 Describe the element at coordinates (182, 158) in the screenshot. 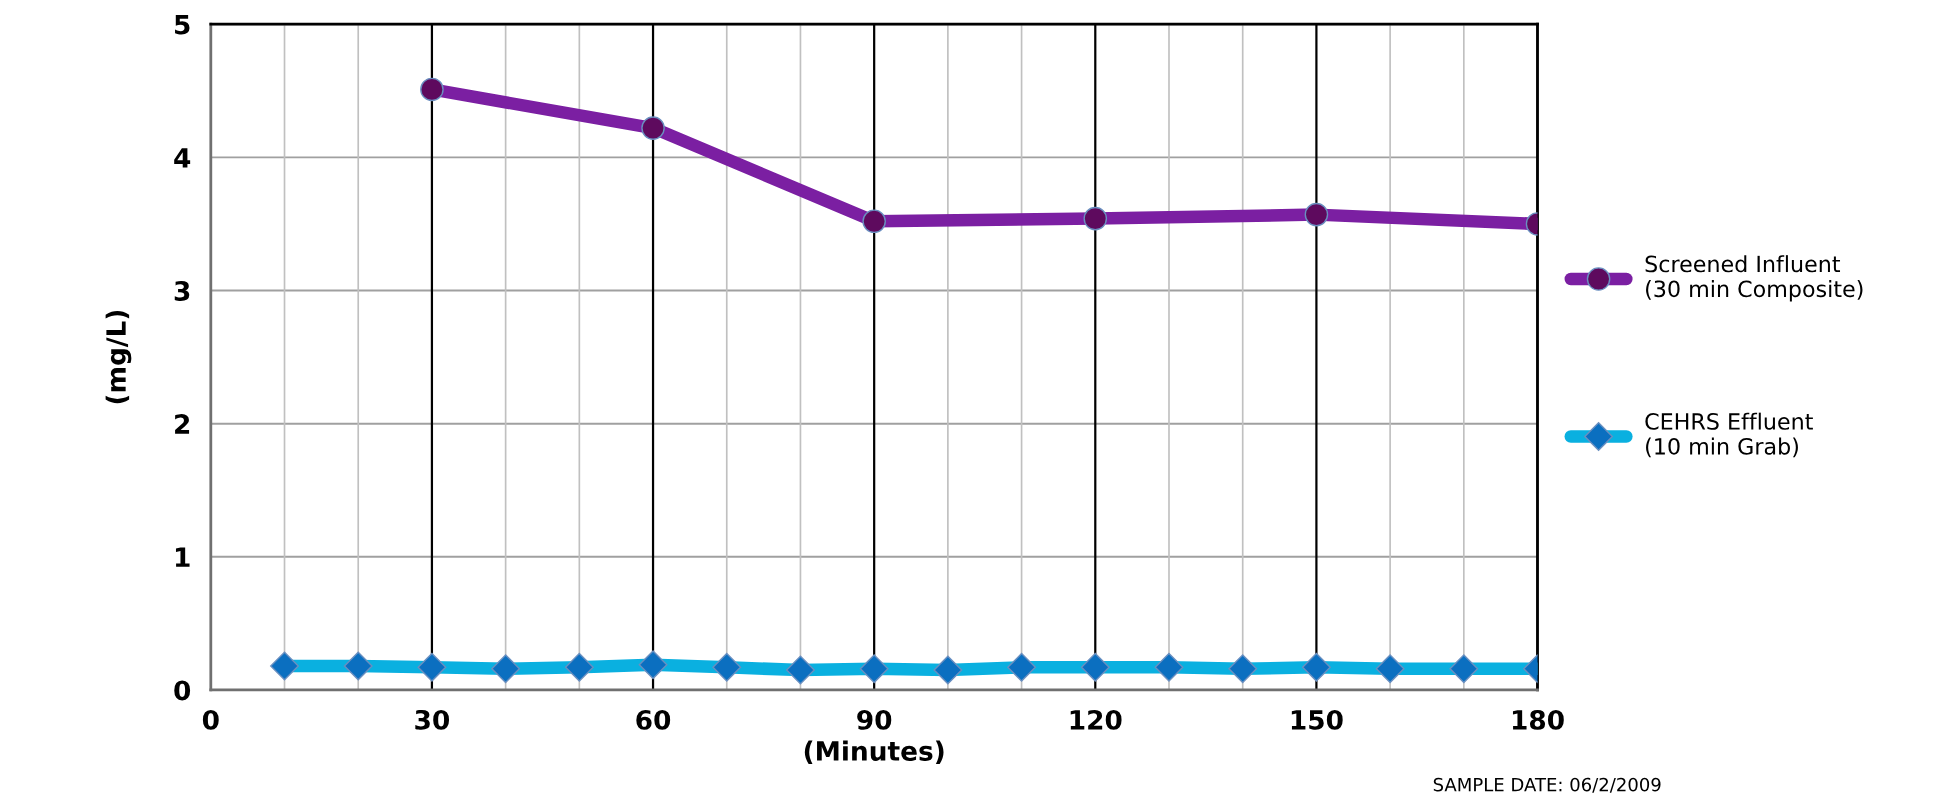

I see `y-tick-label: 4` at that location.